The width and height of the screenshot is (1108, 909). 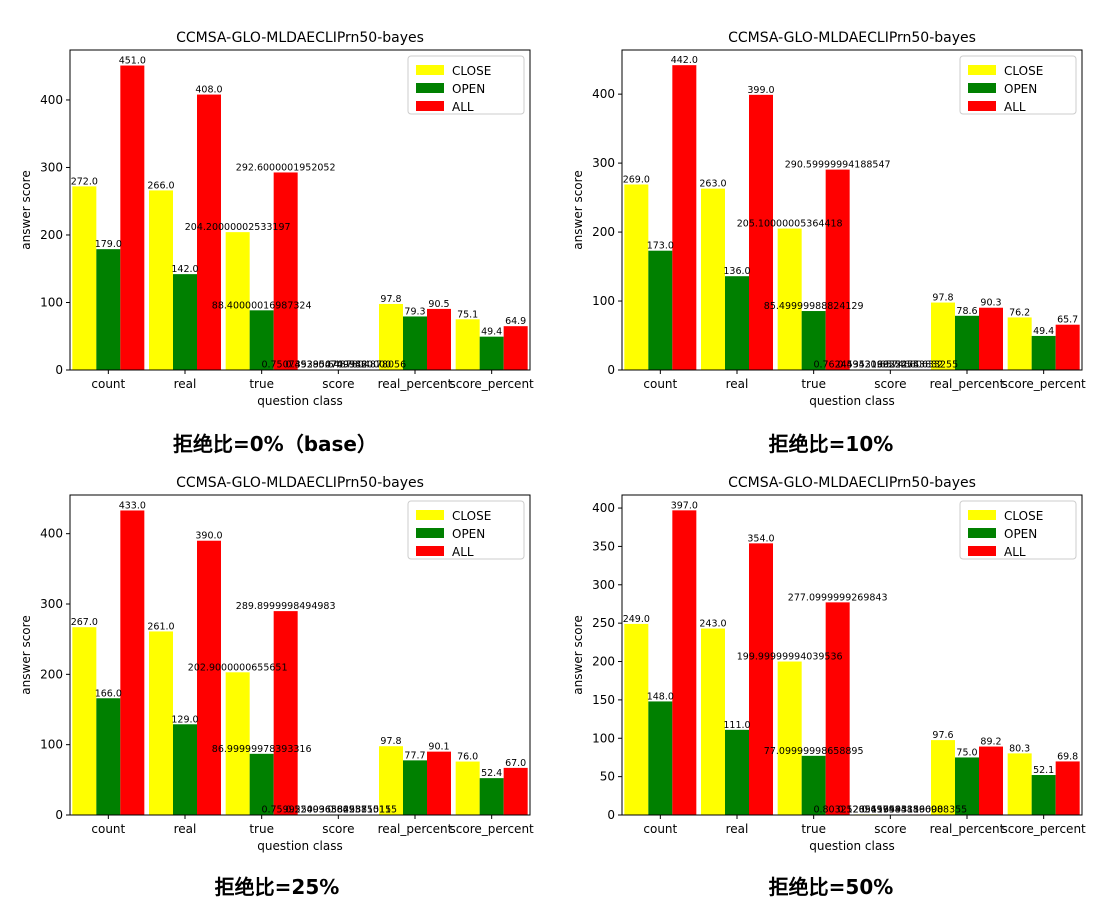 I want to click on y-tick-label: 0, so click(x=611, y=815).